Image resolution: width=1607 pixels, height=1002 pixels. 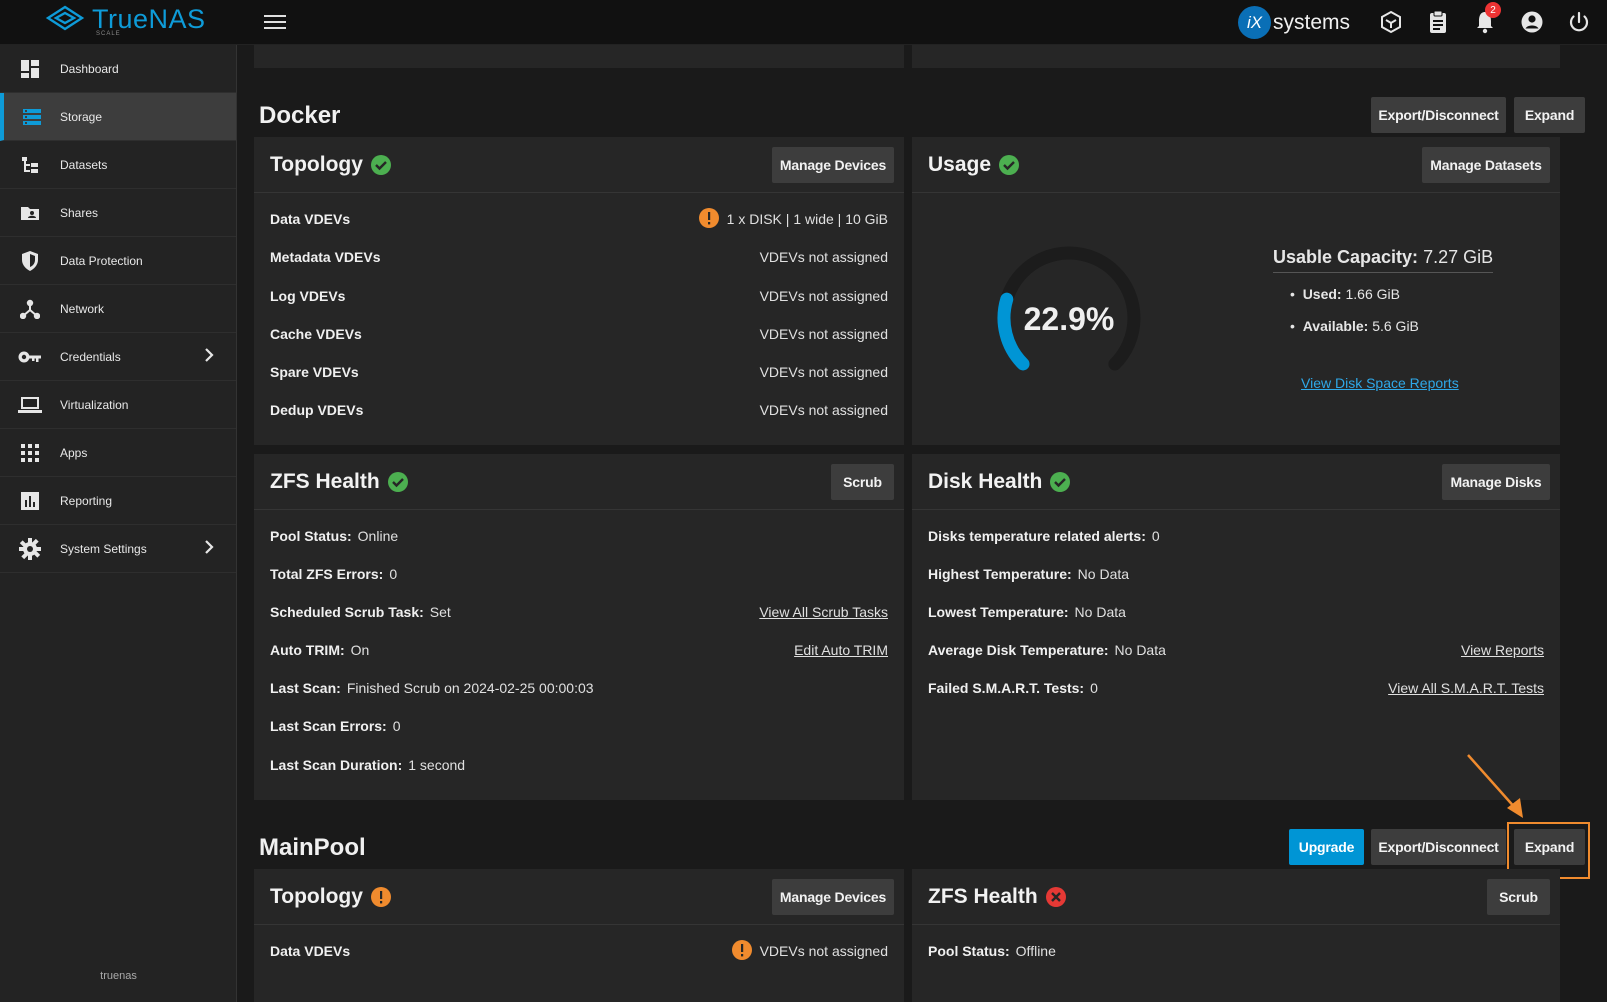 I want to click on sidebar-item-network: Network, so click(x=118, y=309).